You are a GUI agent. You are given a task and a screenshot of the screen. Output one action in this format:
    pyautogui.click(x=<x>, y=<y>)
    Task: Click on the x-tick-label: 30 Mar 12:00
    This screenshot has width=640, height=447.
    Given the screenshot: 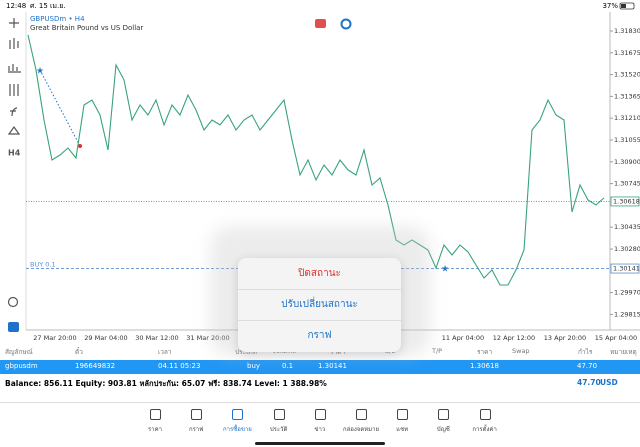 What is the action you would take?
    pyautogui.click(x=156, y=338)
    